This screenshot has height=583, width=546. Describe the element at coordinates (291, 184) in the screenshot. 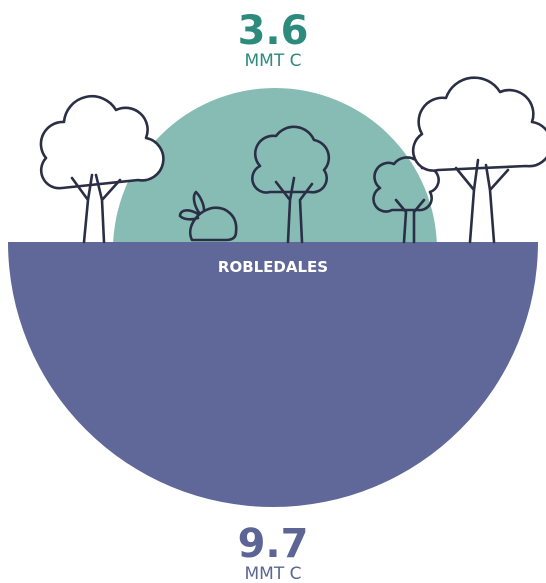

I see `tree-middle` at that location.